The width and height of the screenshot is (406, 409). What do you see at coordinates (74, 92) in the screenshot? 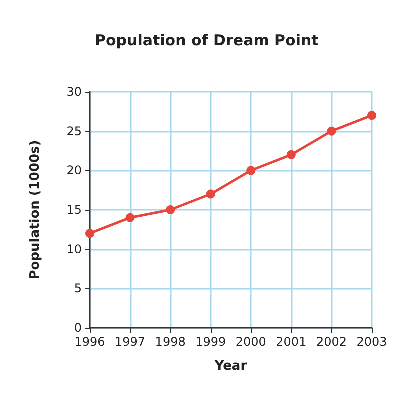
I see `y-tick-label: 30` at bounding box center [74, 92].